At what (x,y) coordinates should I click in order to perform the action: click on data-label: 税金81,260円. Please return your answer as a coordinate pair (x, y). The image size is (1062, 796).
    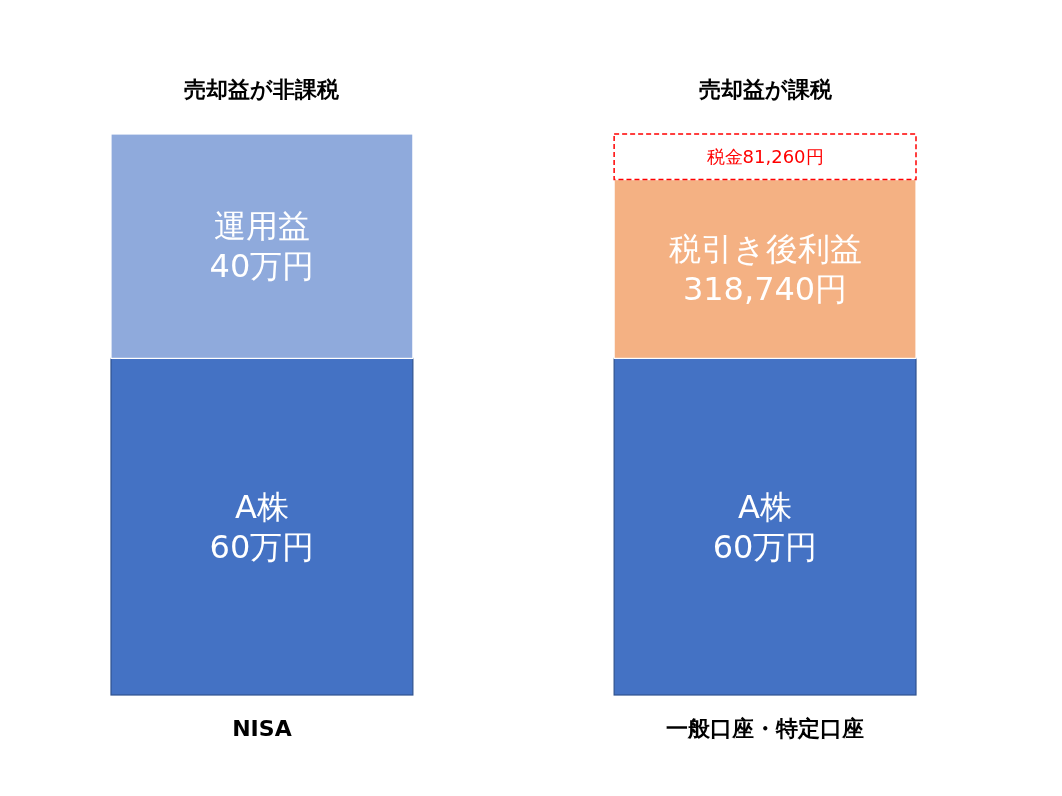
    Looking at the image, I should click on (765, 157).